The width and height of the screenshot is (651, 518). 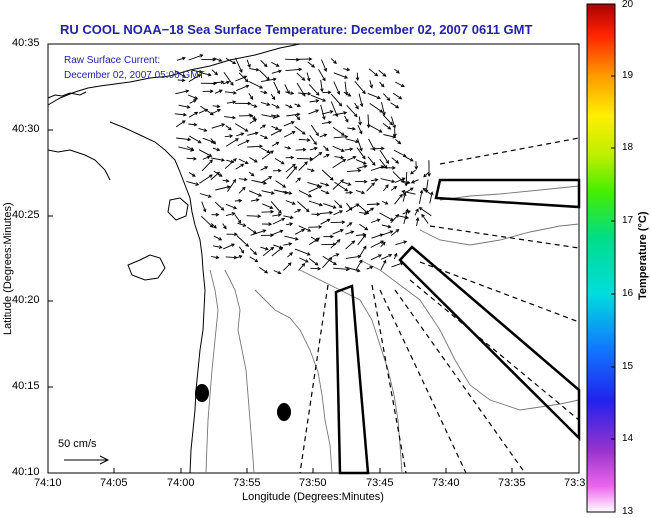 I want to click on colorbar-tick-label: 18, so click(x=628, y=147).